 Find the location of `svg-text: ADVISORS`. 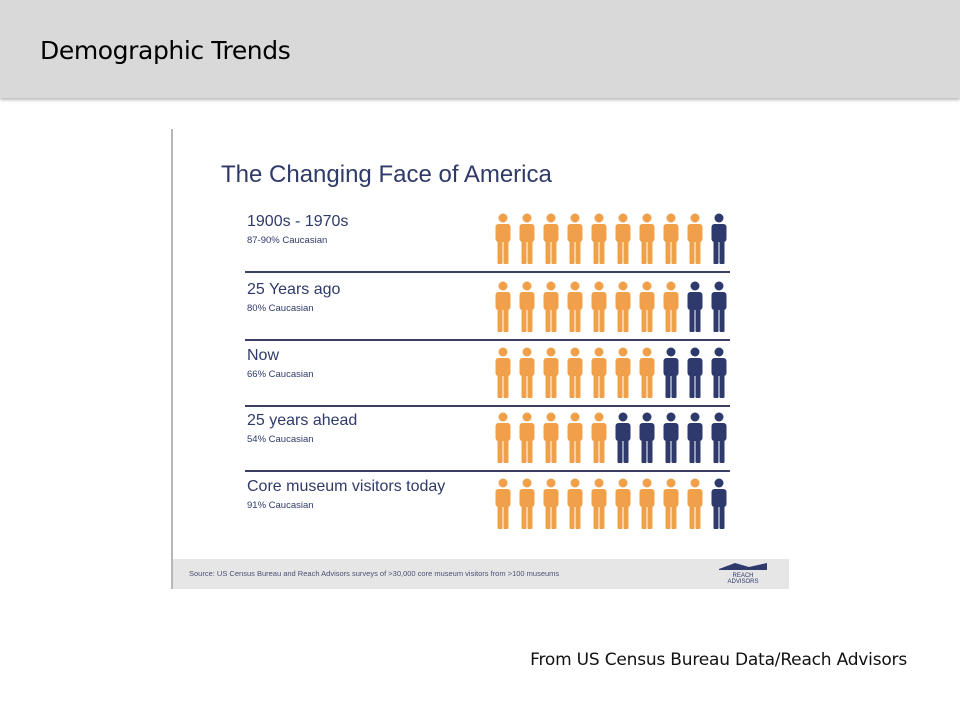

svg-text: ADVISORS is located at coordinates (742, 582).